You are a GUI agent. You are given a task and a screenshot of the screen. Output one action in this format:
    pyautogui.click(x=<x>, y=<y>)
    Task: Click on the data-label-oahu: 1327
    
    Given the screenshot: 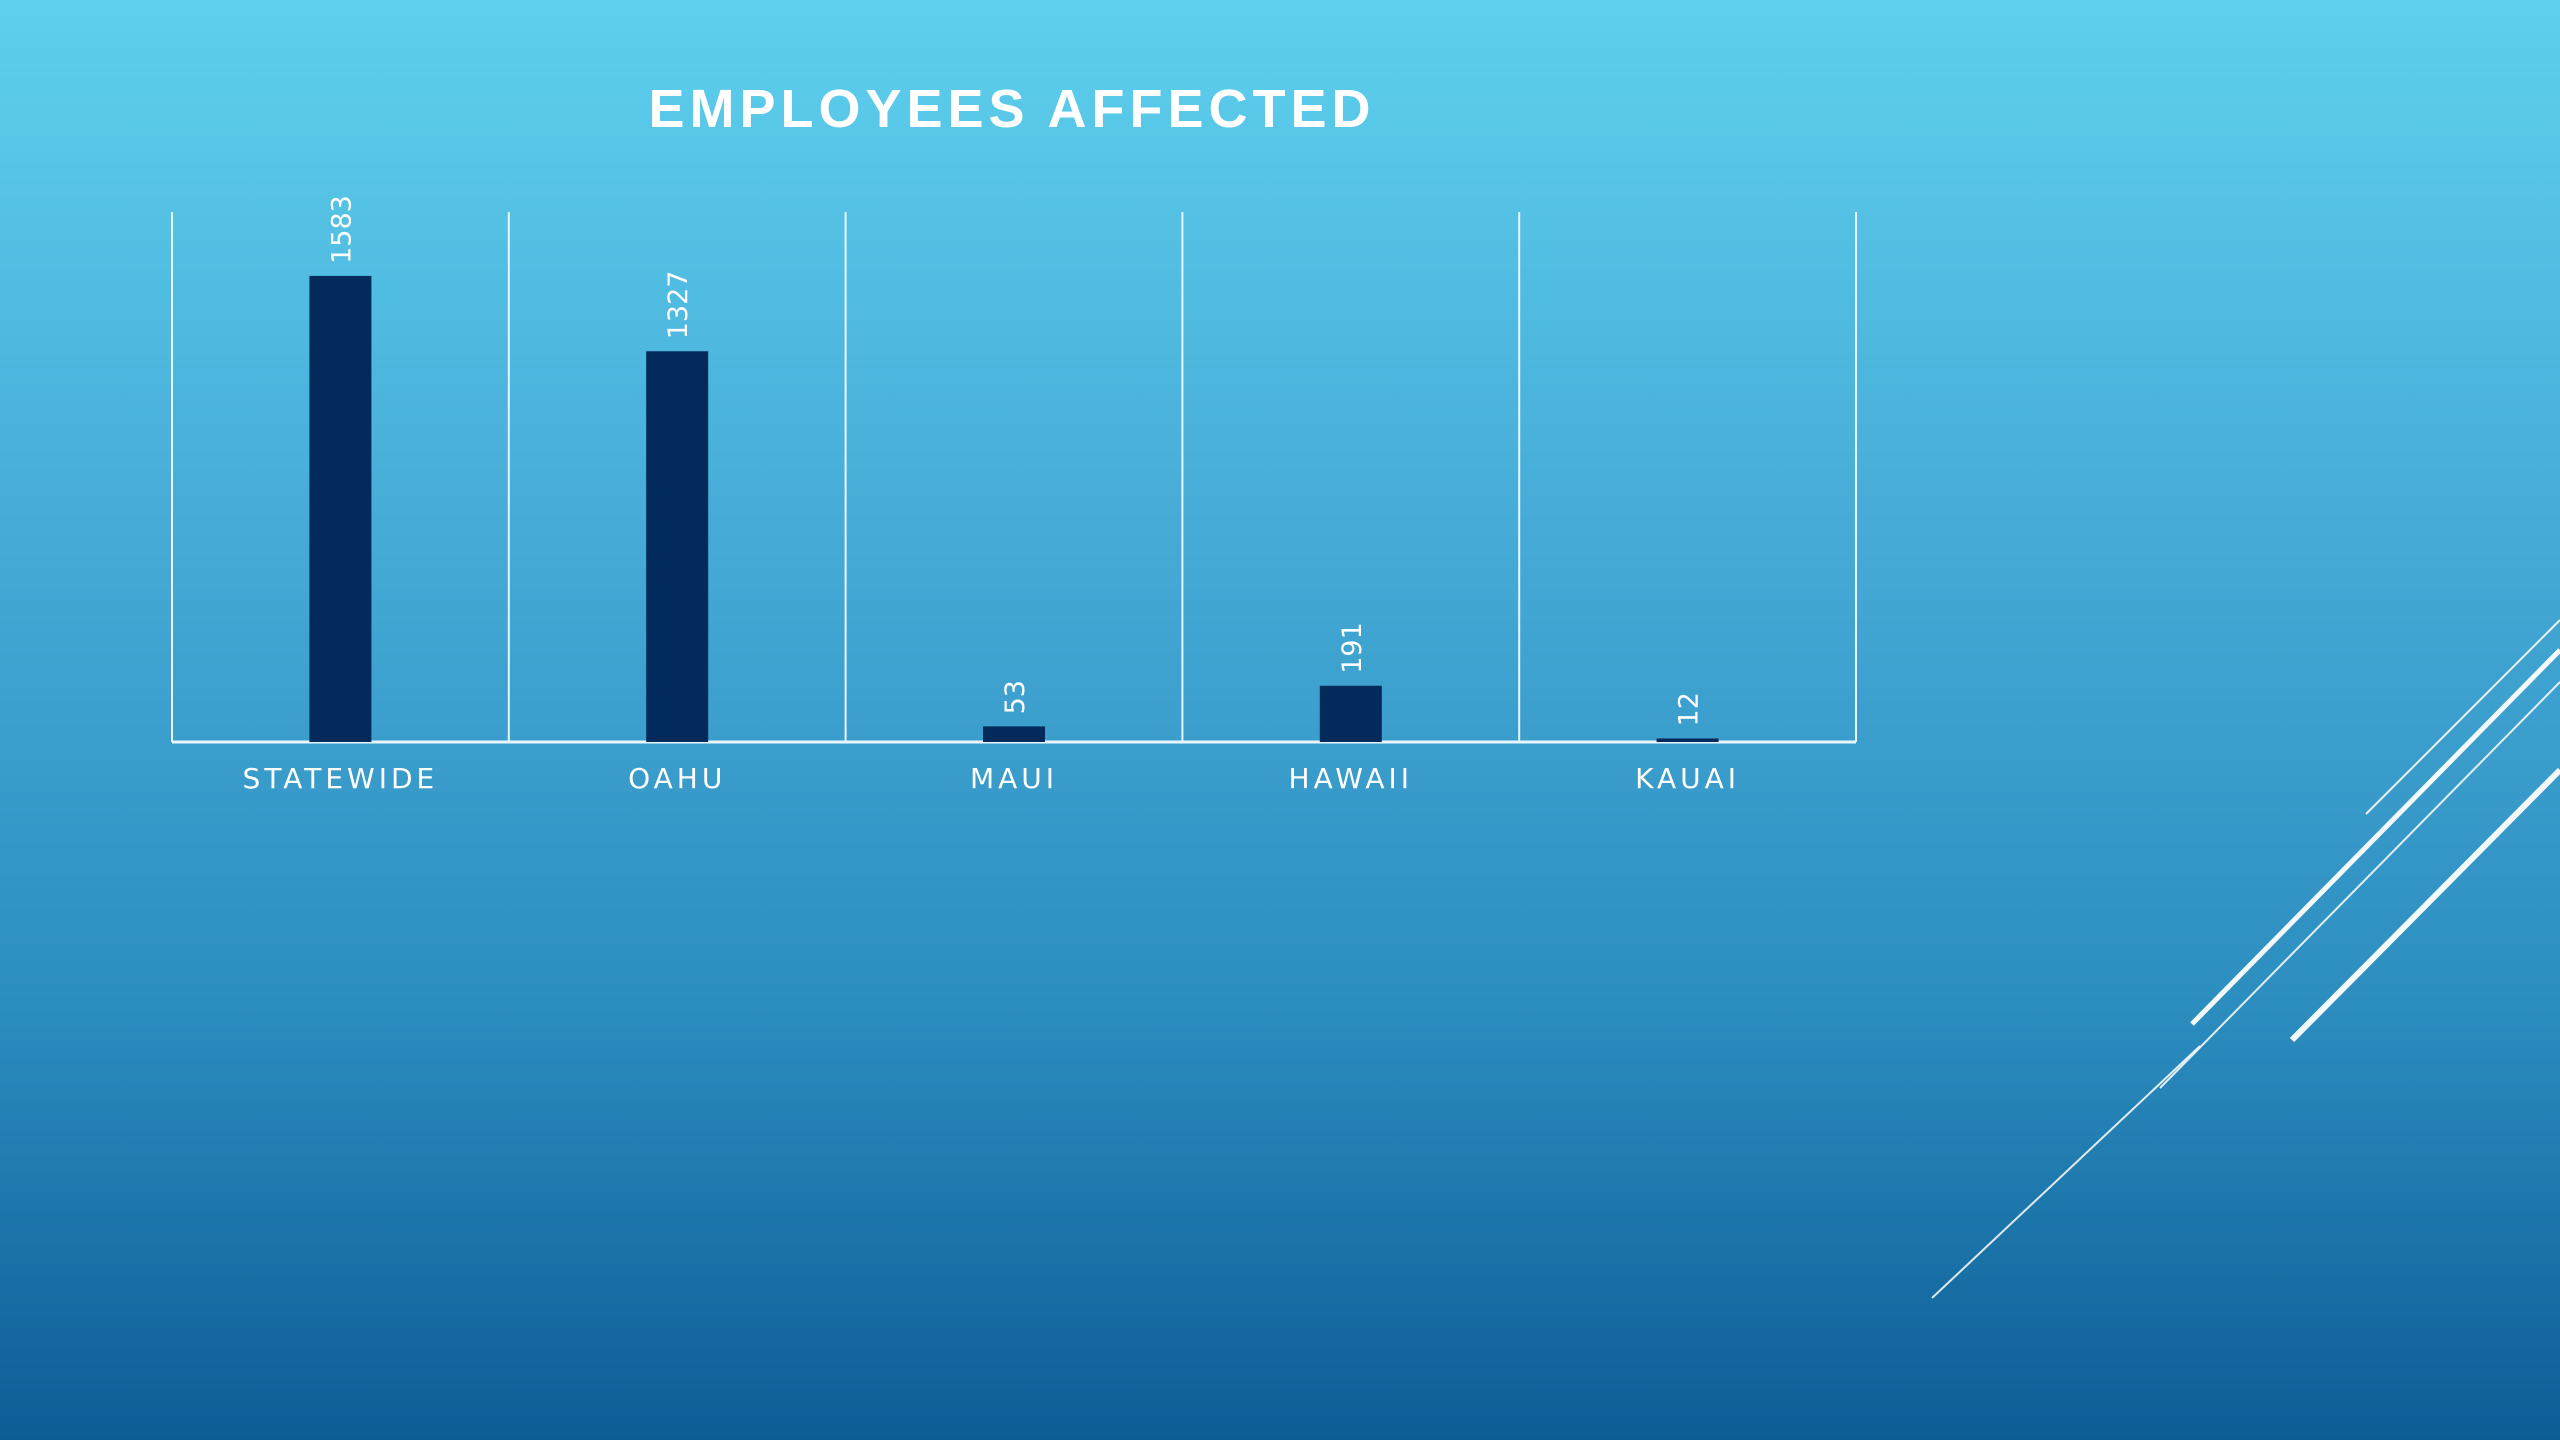 What is the action you would take?
    pyautogui.click(x=678, y=305)
    